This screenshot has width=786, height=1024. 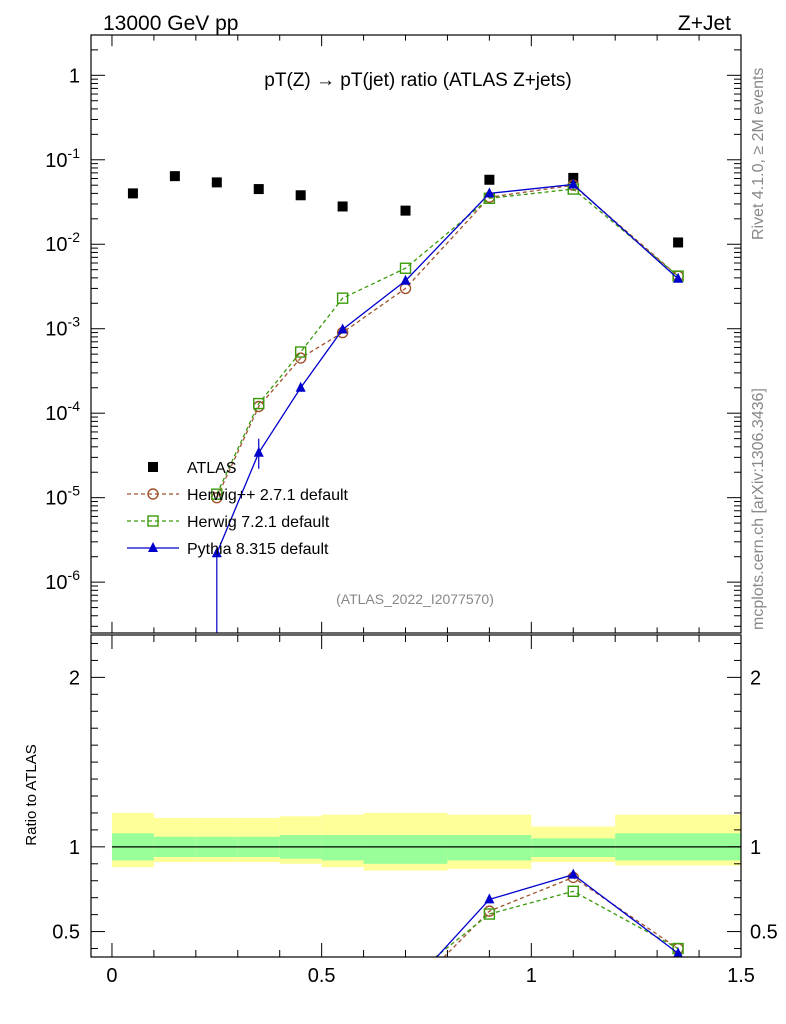 I want to click on y-tick-label: 10⁻¹, so click(x=62, y=158).